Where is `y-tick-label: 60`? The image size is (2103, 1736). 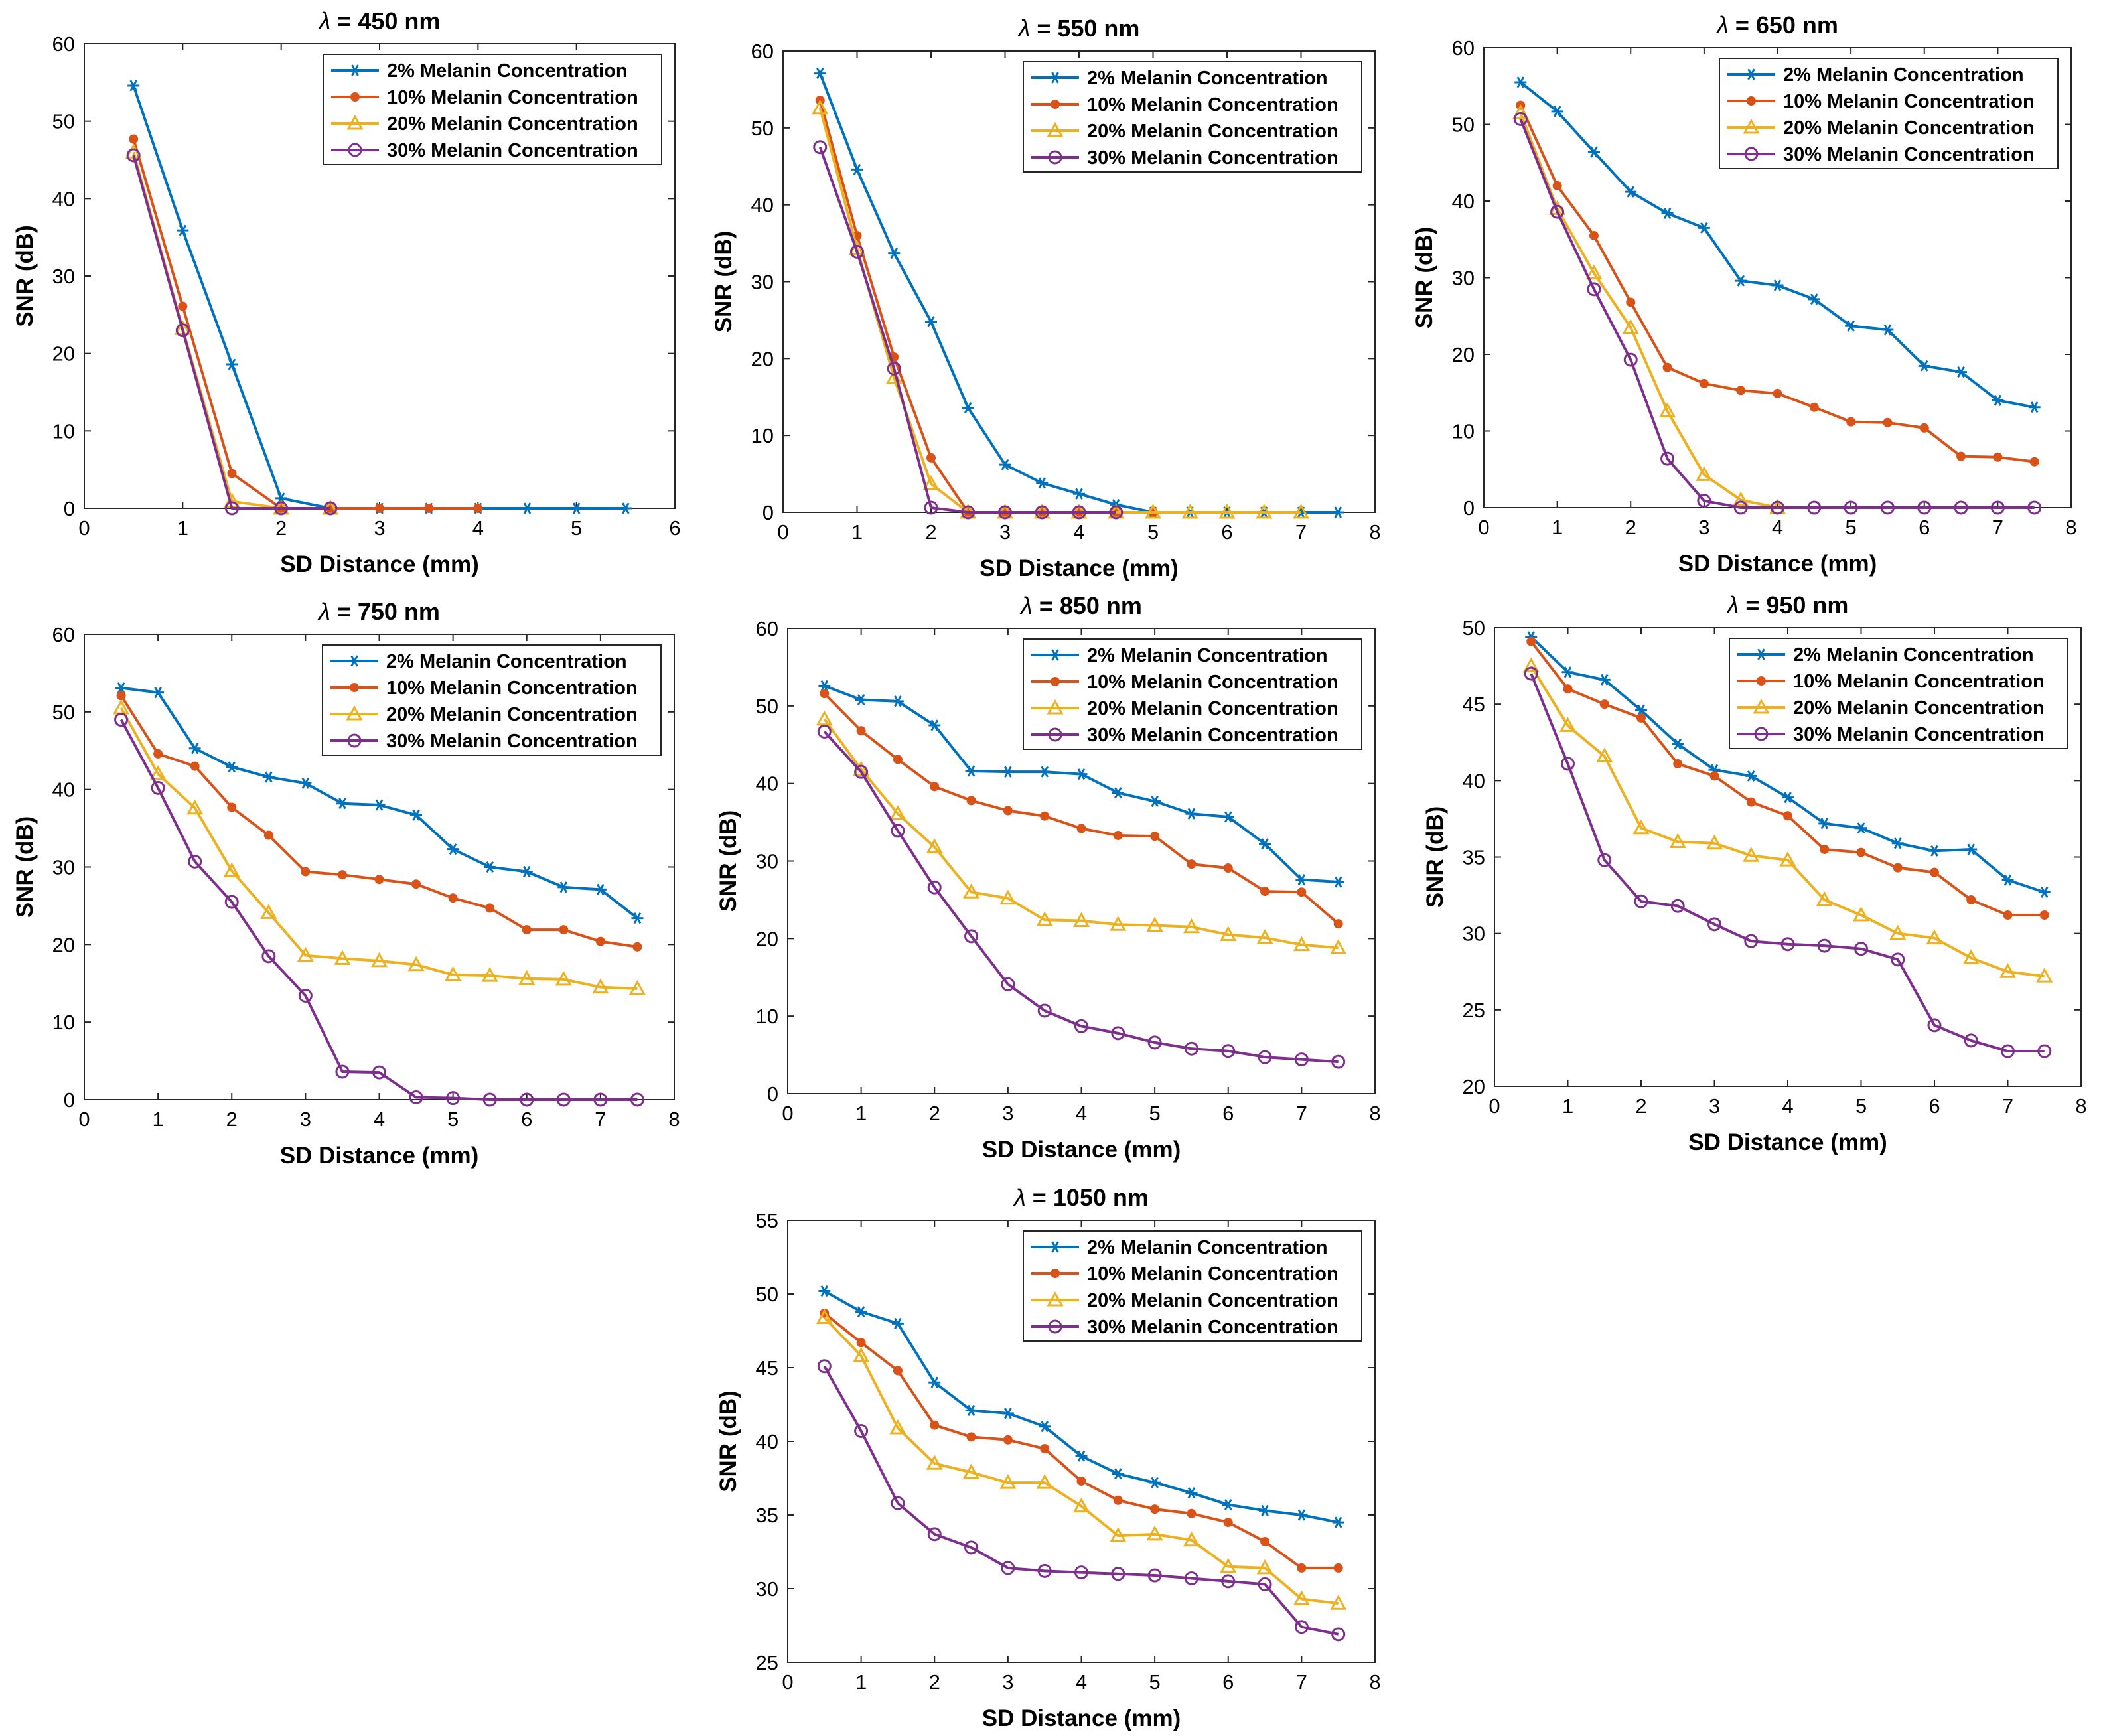
y-tick-label: 60 is located at coordinates (762, 51).